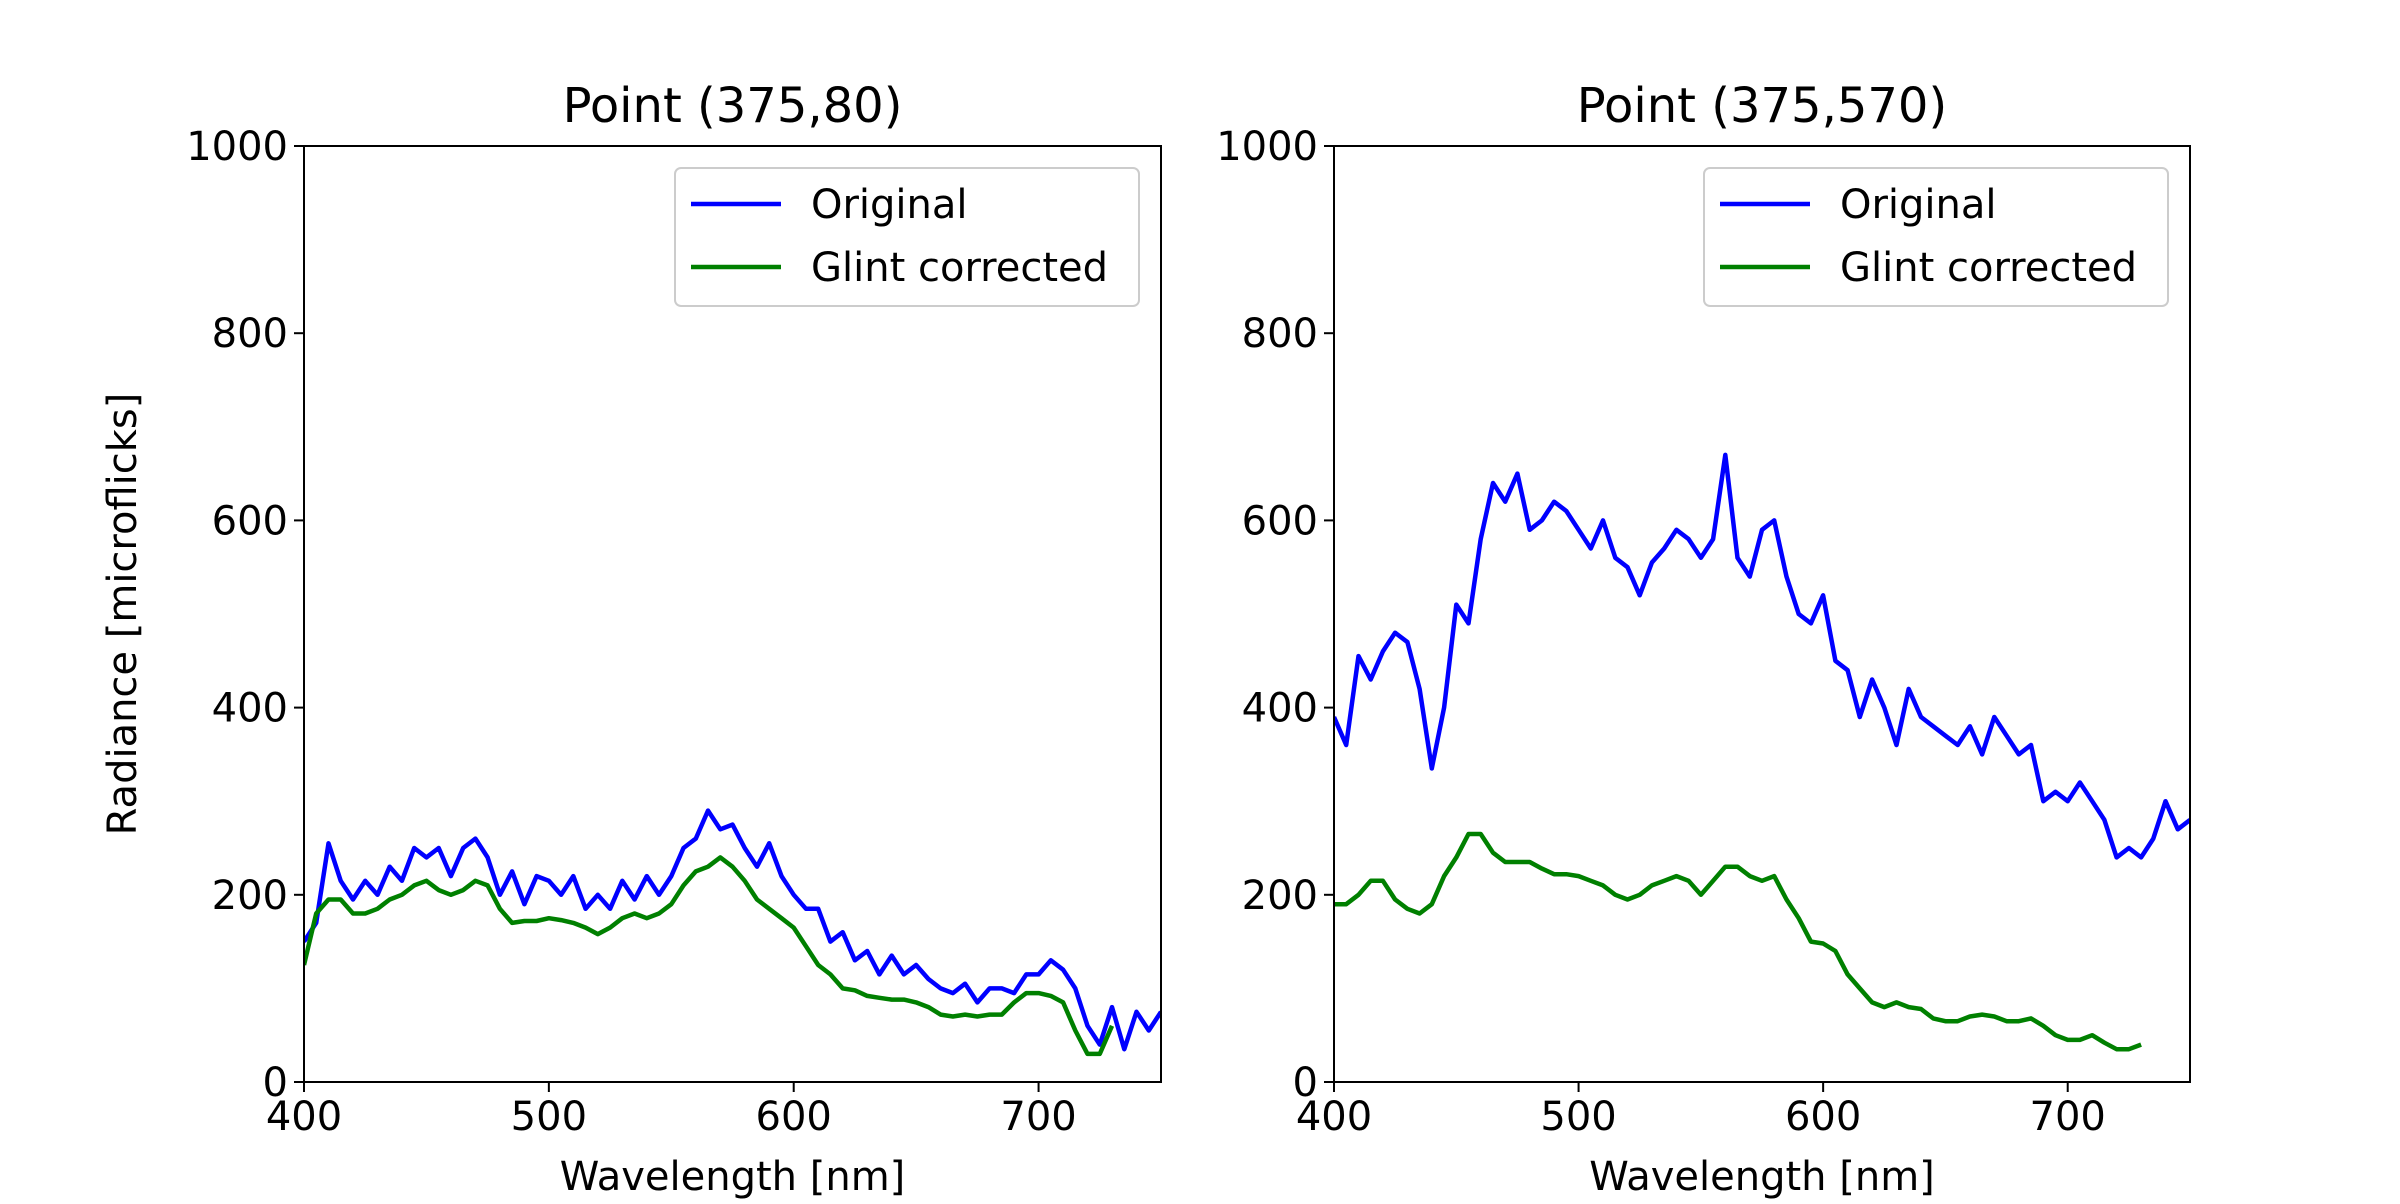 The height and width of the screenshot is (1204, 2400). What do you see at coordinates (1762, 106) in the screenshot?
I see `chart-title: Point (375,570)` at bounding box center [1762, 106].